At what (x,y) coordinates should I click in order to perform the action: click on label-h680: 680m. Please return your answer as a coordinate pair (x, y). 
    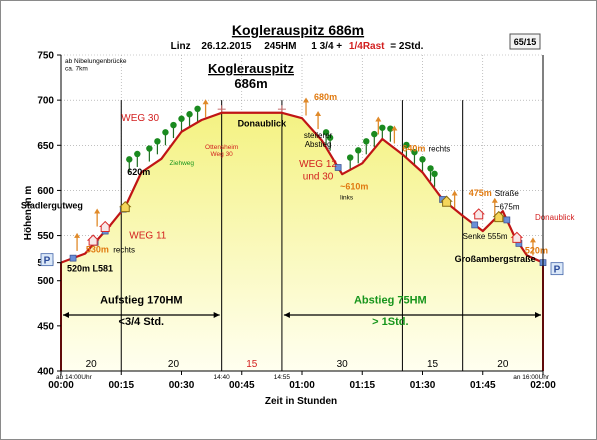
    Looking at the image, I should click on (325, 97).